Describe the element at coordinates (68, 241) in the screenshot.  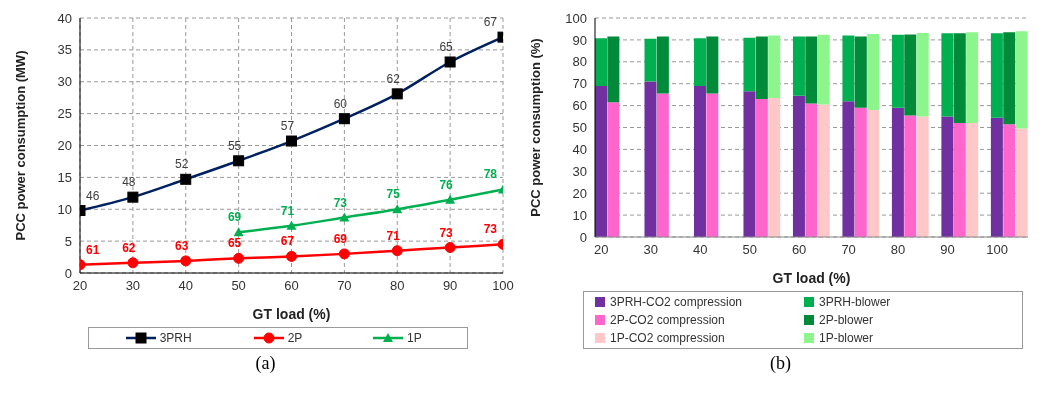
I see `y-tick-label: 5` at that location.